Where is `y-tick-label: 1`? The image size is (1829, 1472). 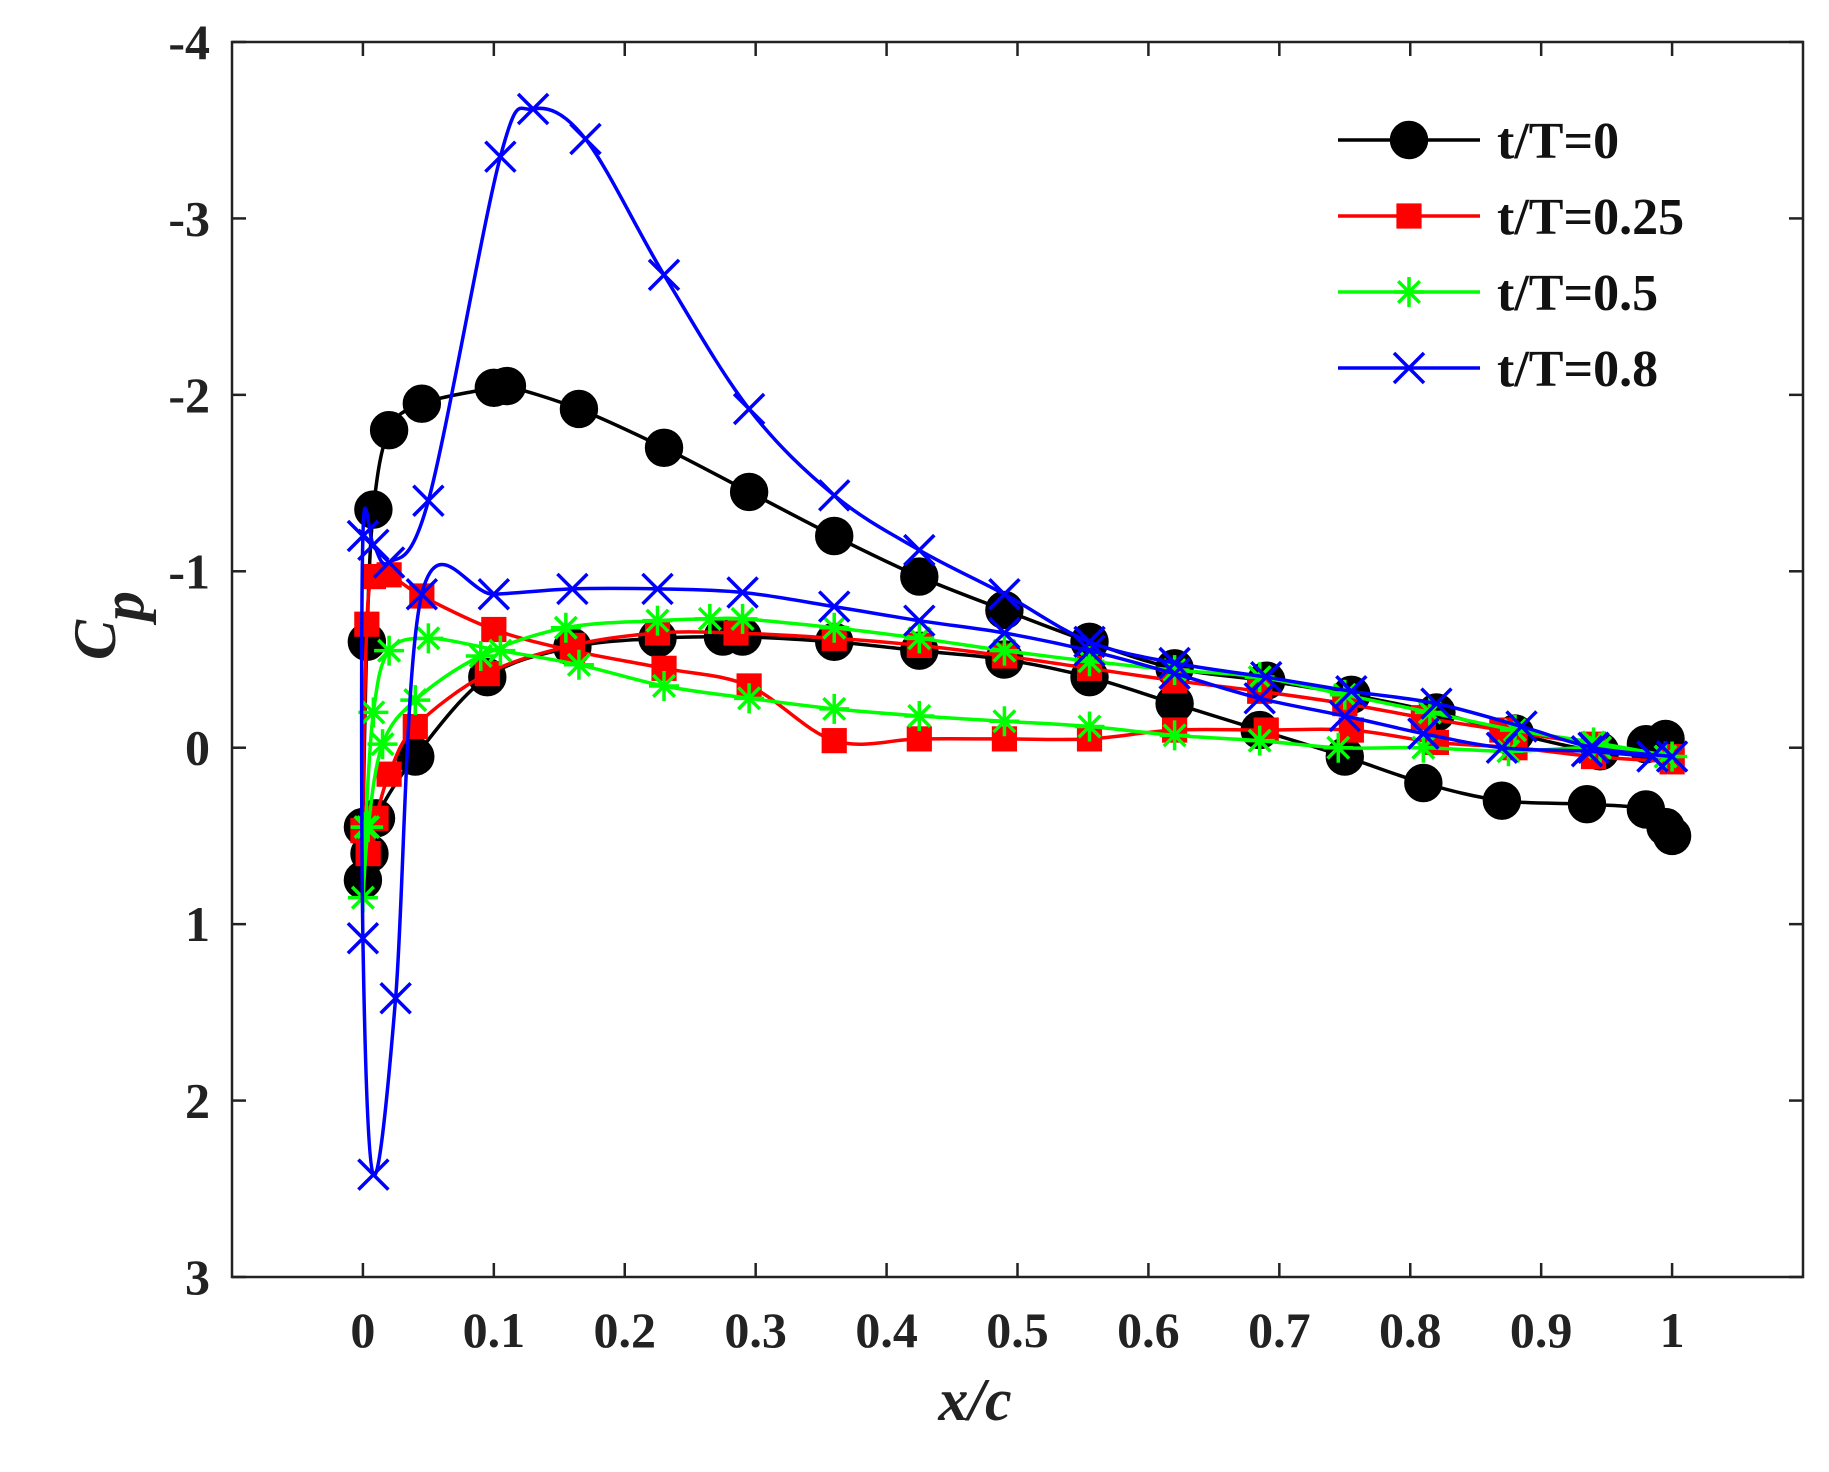
y-tick-label: 1 is located at coordinates (197, 924).